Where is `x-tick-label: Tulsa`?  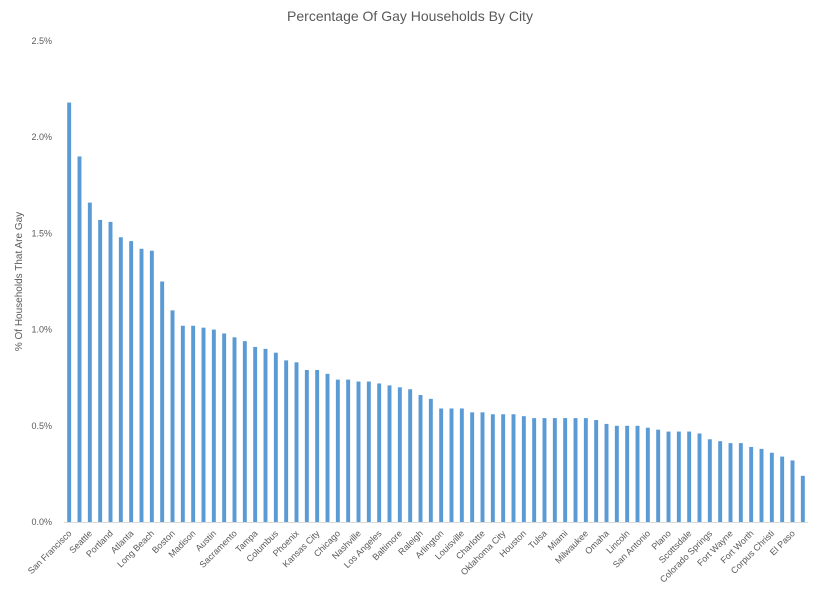 x-tick-label: Tulsa is located at coordinates (538, 539).